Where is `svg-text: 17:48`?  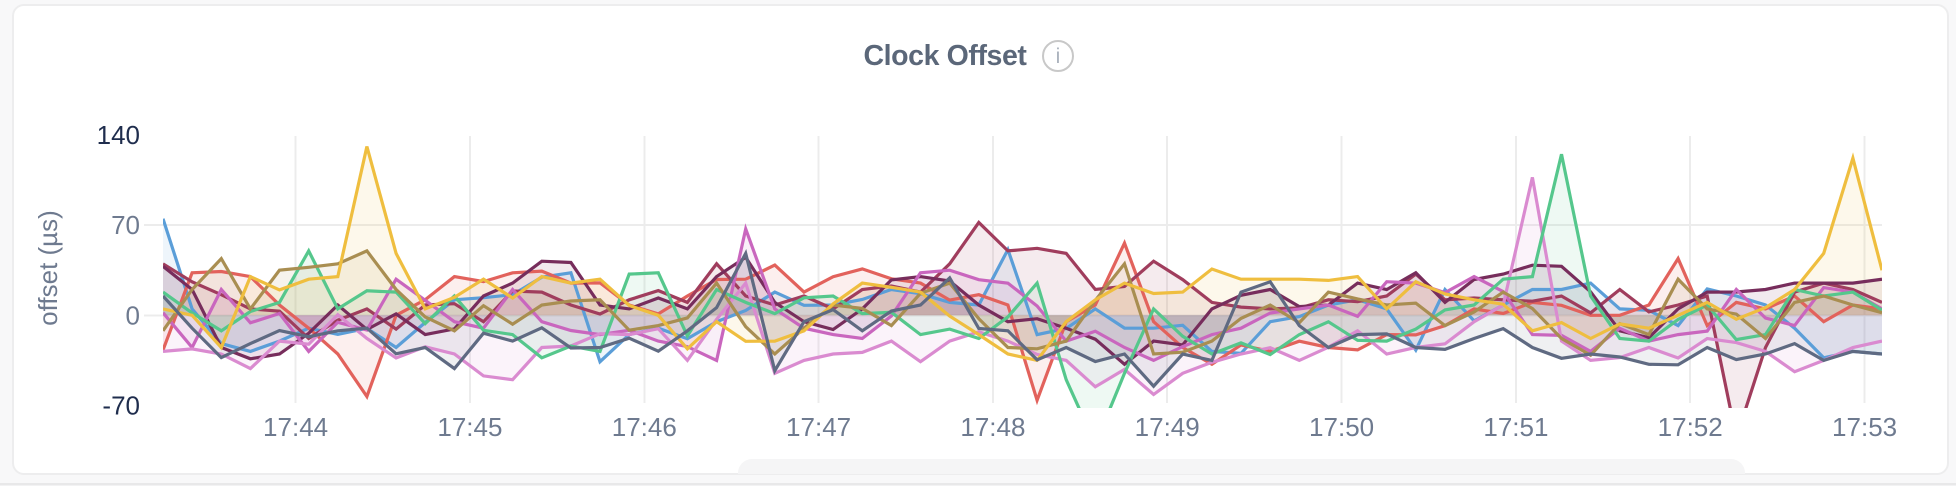
svg-text: 17:48 is located at coordinates (992, 427).